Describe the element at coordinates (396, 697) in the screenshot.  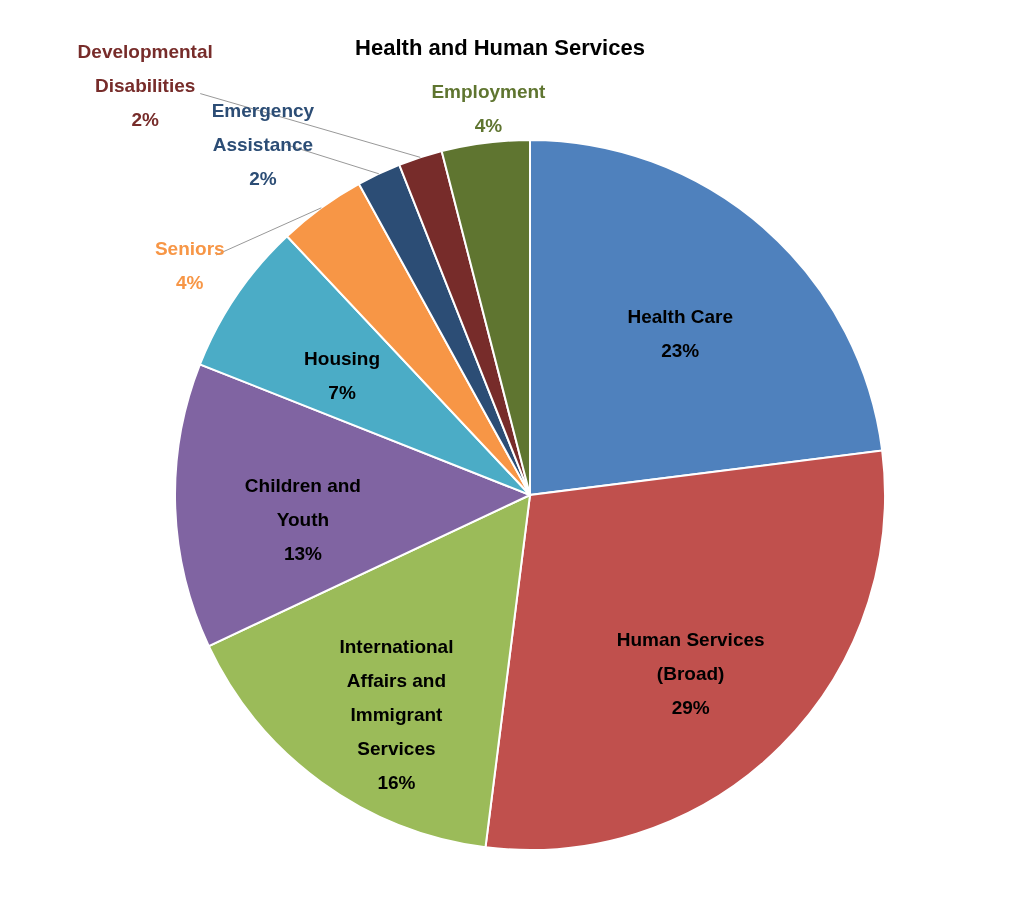
I see `slice-label: International Affairs and Immigrant Services` at that location.